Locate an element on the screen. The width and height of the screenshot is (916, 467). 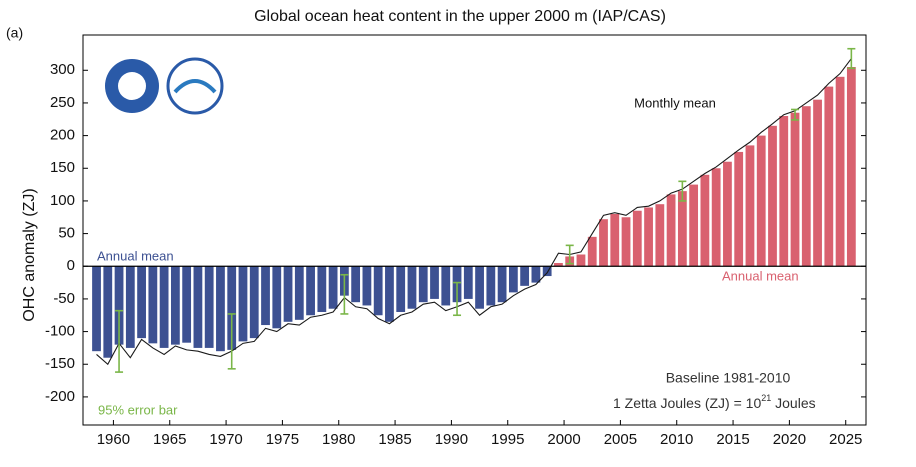
y-tick-label: -150 is located at coordinates (60, 363).